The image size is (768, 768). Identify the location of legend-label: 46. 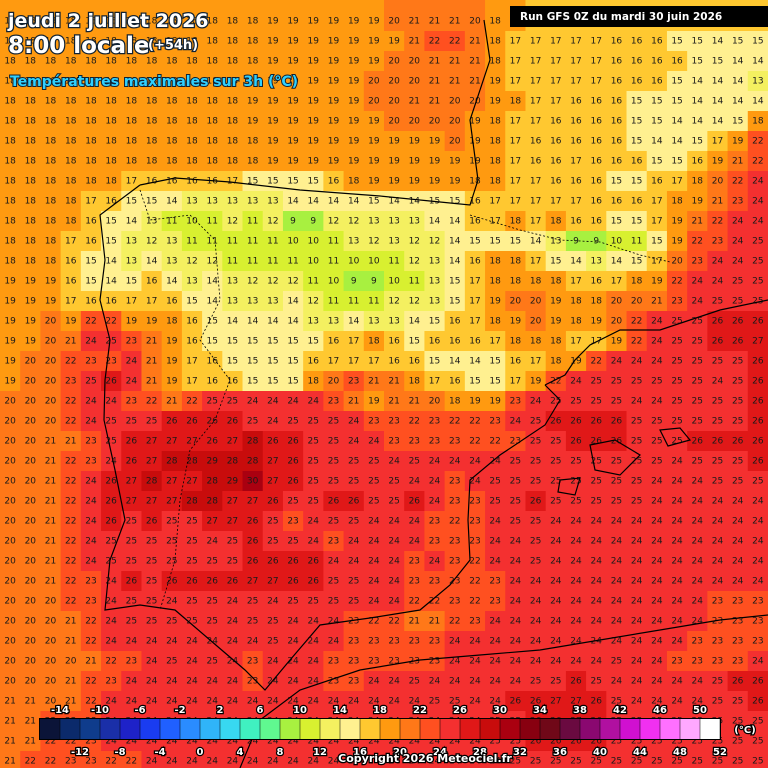
(660, 710).